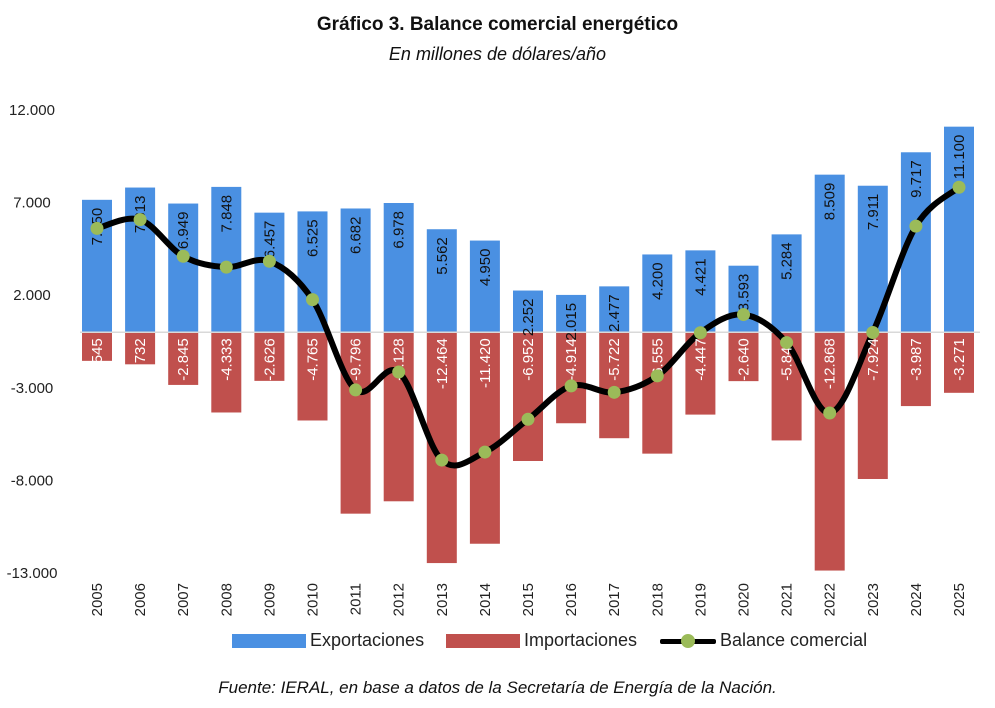 The width and height of the screenshot is (995, 708). I want to click on x-tick-label: 2009, so click(269, 599).